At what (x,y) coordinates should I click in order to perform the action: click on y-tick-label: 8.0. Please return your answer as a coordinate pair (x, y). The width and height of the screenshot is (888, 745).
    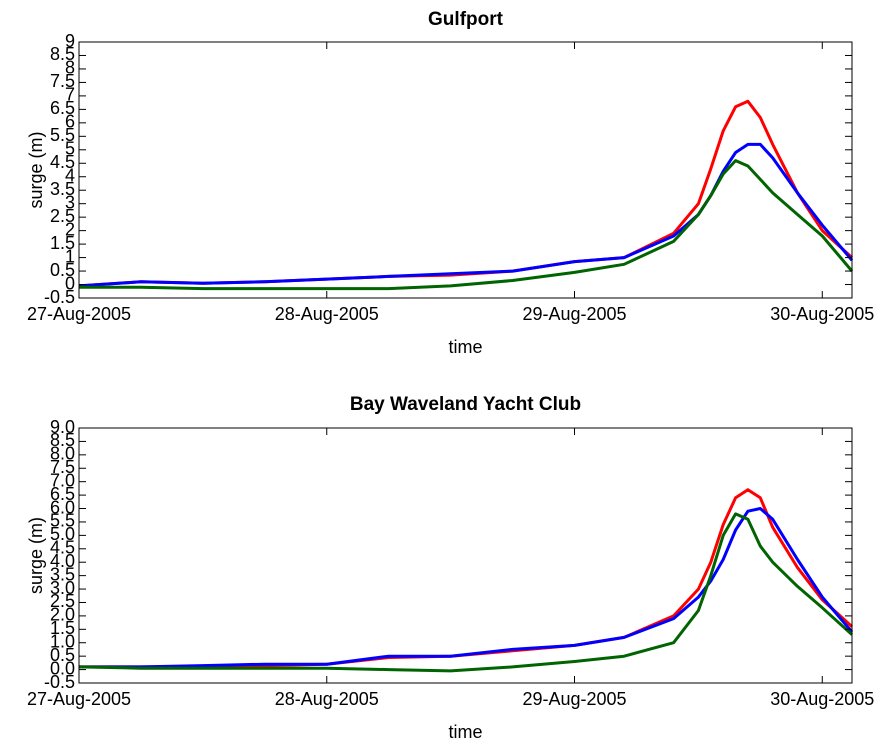
    Looking at the image, I should click on (62, 454).